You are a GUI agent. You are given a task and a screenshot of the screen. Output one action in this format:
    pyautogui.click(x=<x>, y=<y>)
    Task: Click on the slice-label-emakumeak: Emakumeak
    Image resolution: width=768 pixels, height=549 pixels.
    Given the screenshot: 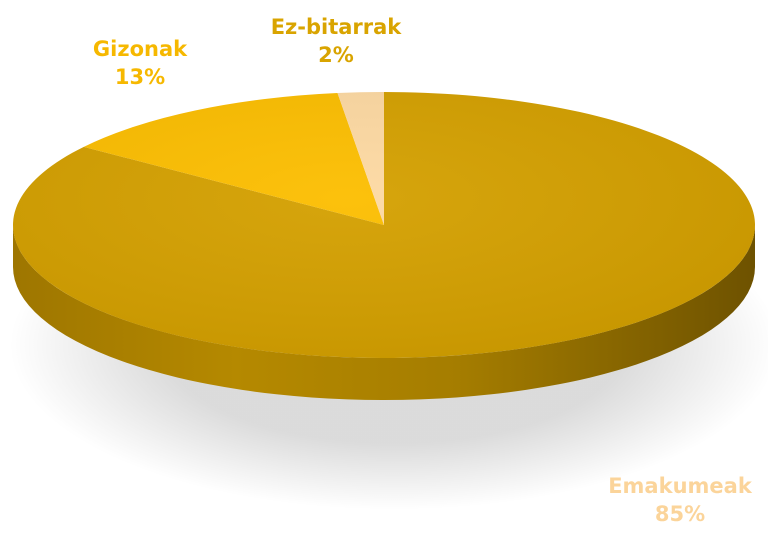 What is the action you would take?
    pyautogui.click(x=680, y=486)
    